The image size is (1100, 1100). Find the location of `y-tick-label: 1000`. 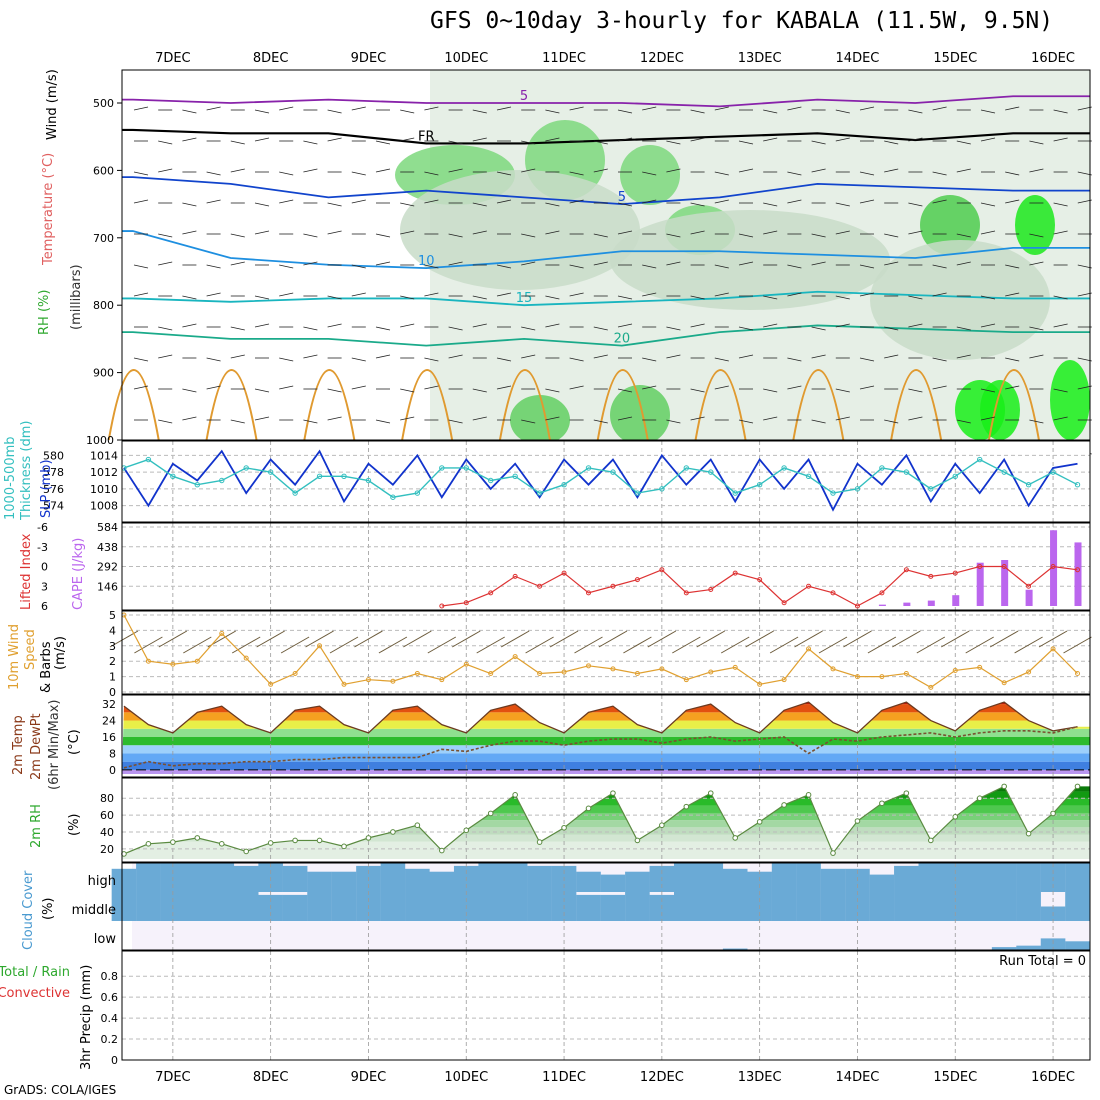

y-tick-label: 1000 is located at coordinates (100, 440).